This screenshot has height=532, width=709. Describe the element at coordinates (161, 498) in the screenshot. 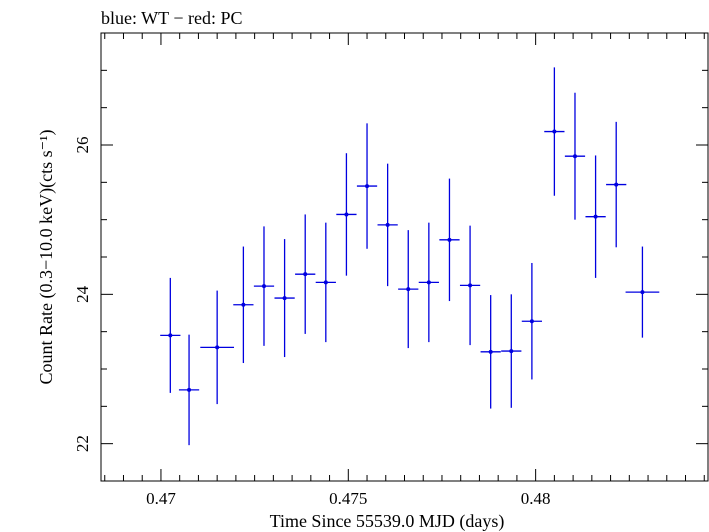

I see `x-tick-label: 0.47` at that location.